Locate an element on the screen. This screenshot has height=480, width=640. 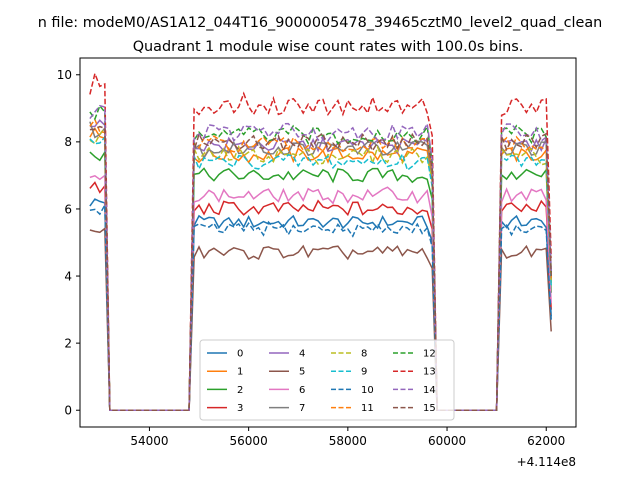
y-tick-label: 8 is located at coordinates (68, 142).